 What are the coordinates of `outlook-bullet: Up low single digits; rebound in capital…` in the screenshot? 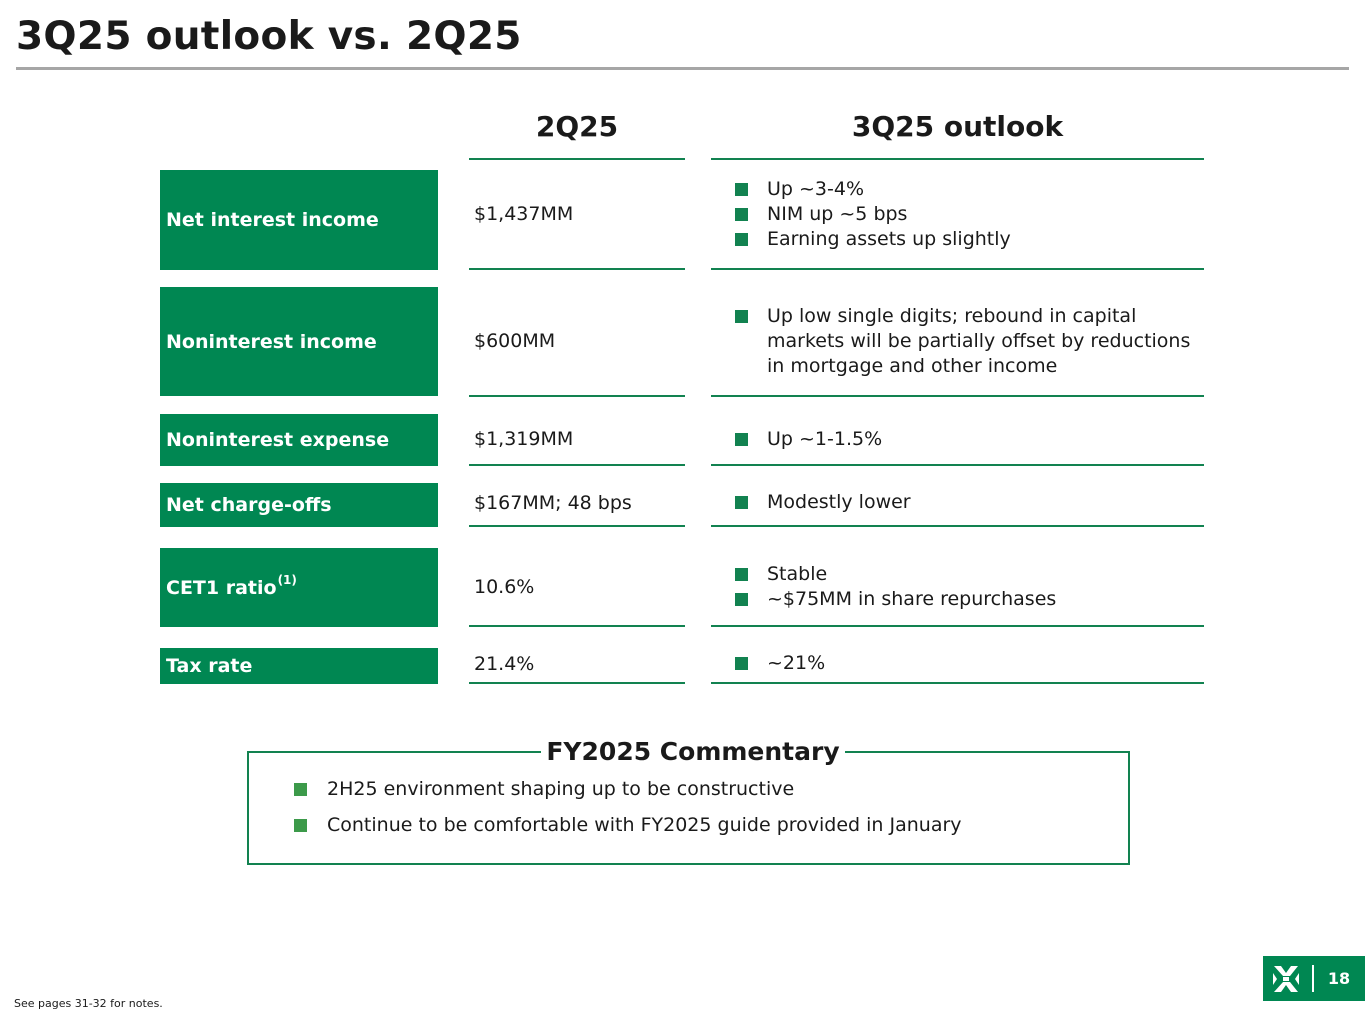 It's located at (957, 341).